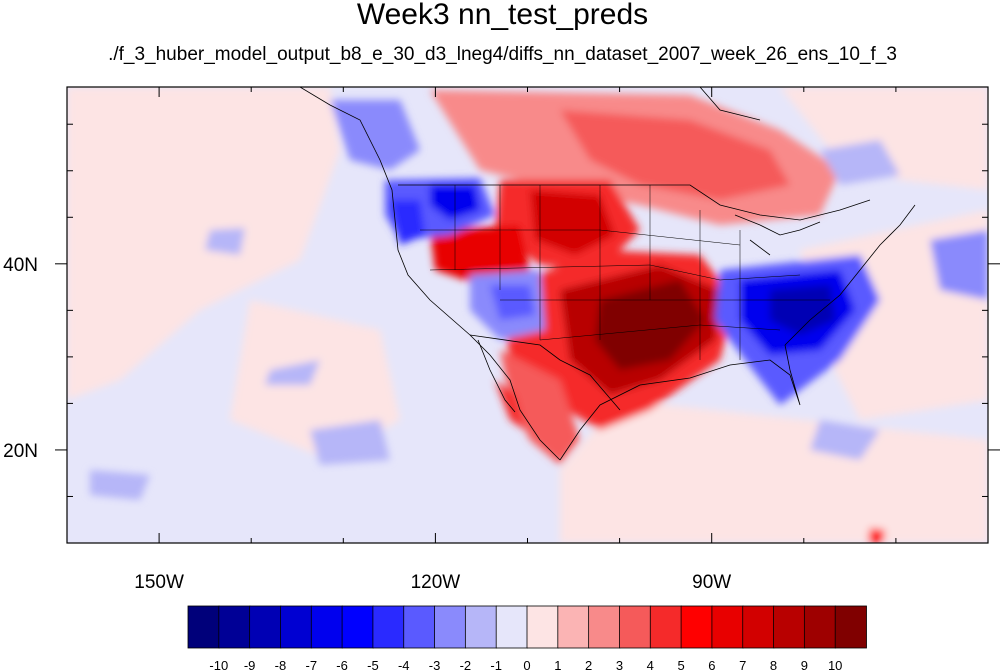 This screenshot has height=672, width=1005. I want to click on atlantic-coast, so click(850, 275).